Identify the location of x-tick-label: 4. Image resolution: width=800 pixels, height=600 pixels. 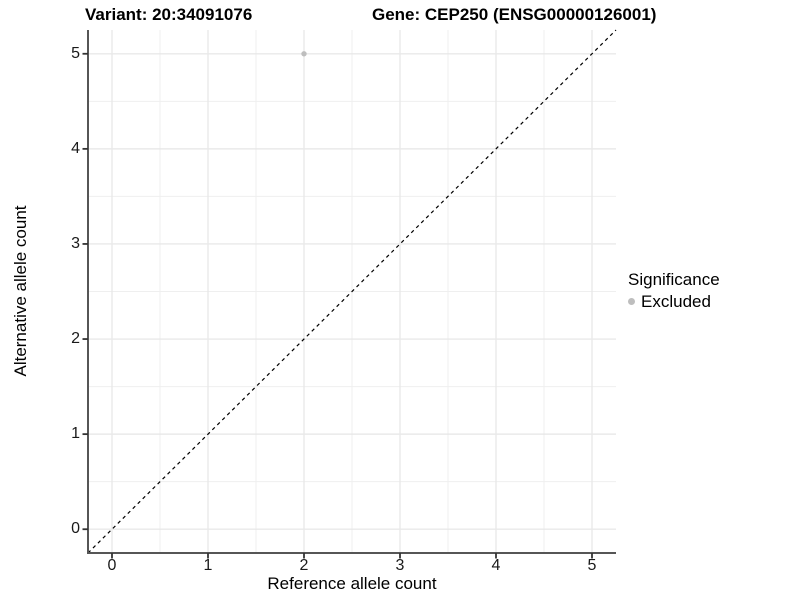
(496, 565).